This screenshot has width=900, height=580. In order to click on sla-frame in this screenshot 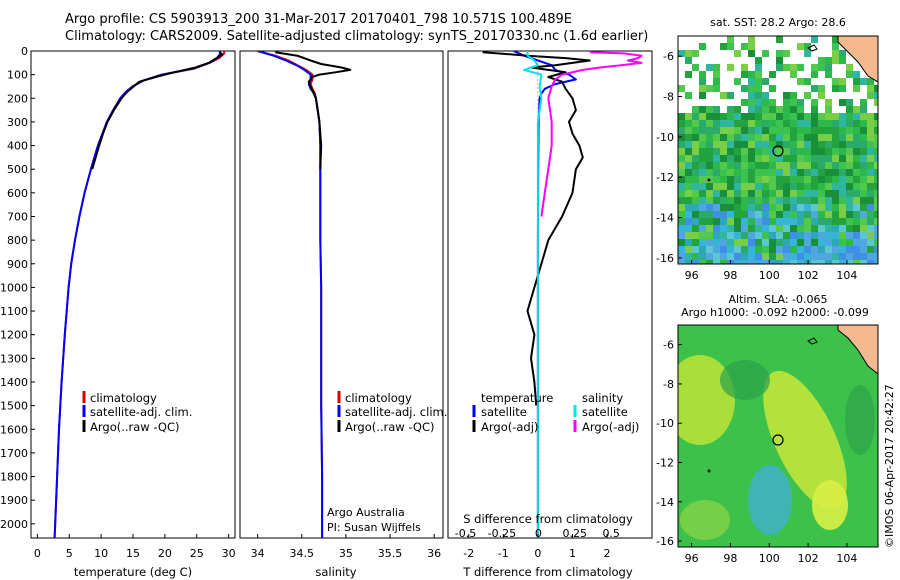, I will do `click(778, 436)`.